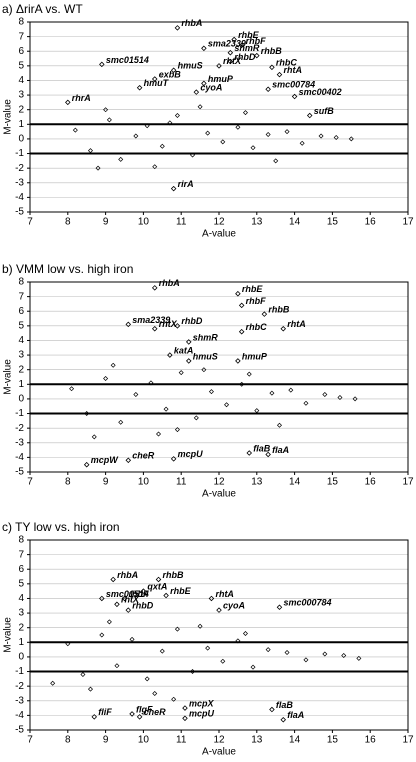 Image resolution: width=416 pixels, height=762 pixels. Describe the element at coordinates (202, 703) in the screenshot. I see `gene-label: mcpX` at that location.